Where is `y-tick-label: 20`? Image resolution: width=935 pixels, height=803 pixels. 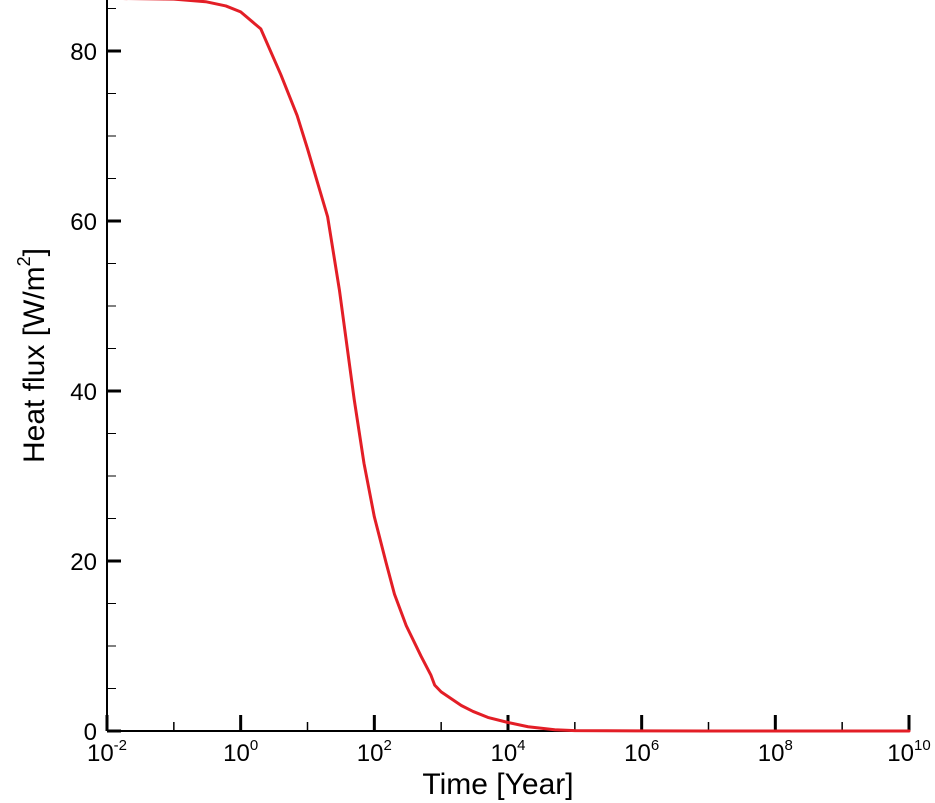
y-tick-label: 20 is located at coordinates (83, 562).